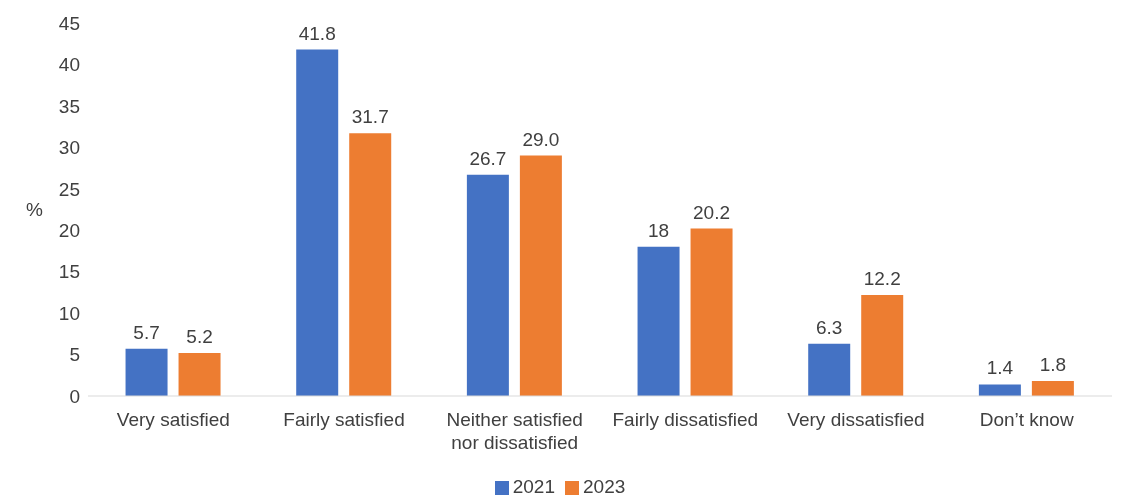 The width and height of the screenshot is (1130, 499). What do you see at coordinates (856, 419) in the screenshot?
I see `x-tick-label: Very dissatisfied` at bounding box center [856, 419].